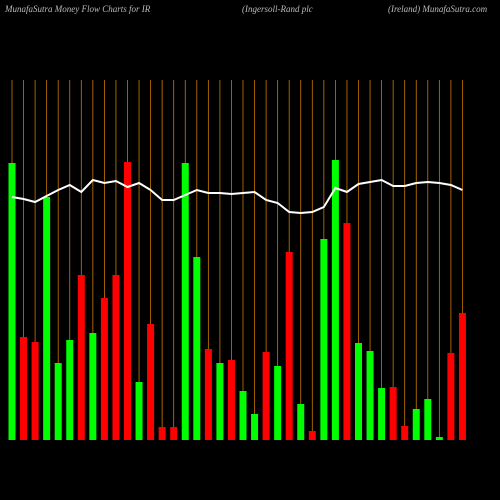  I want to click on money-flow-line, so click(237, 196).